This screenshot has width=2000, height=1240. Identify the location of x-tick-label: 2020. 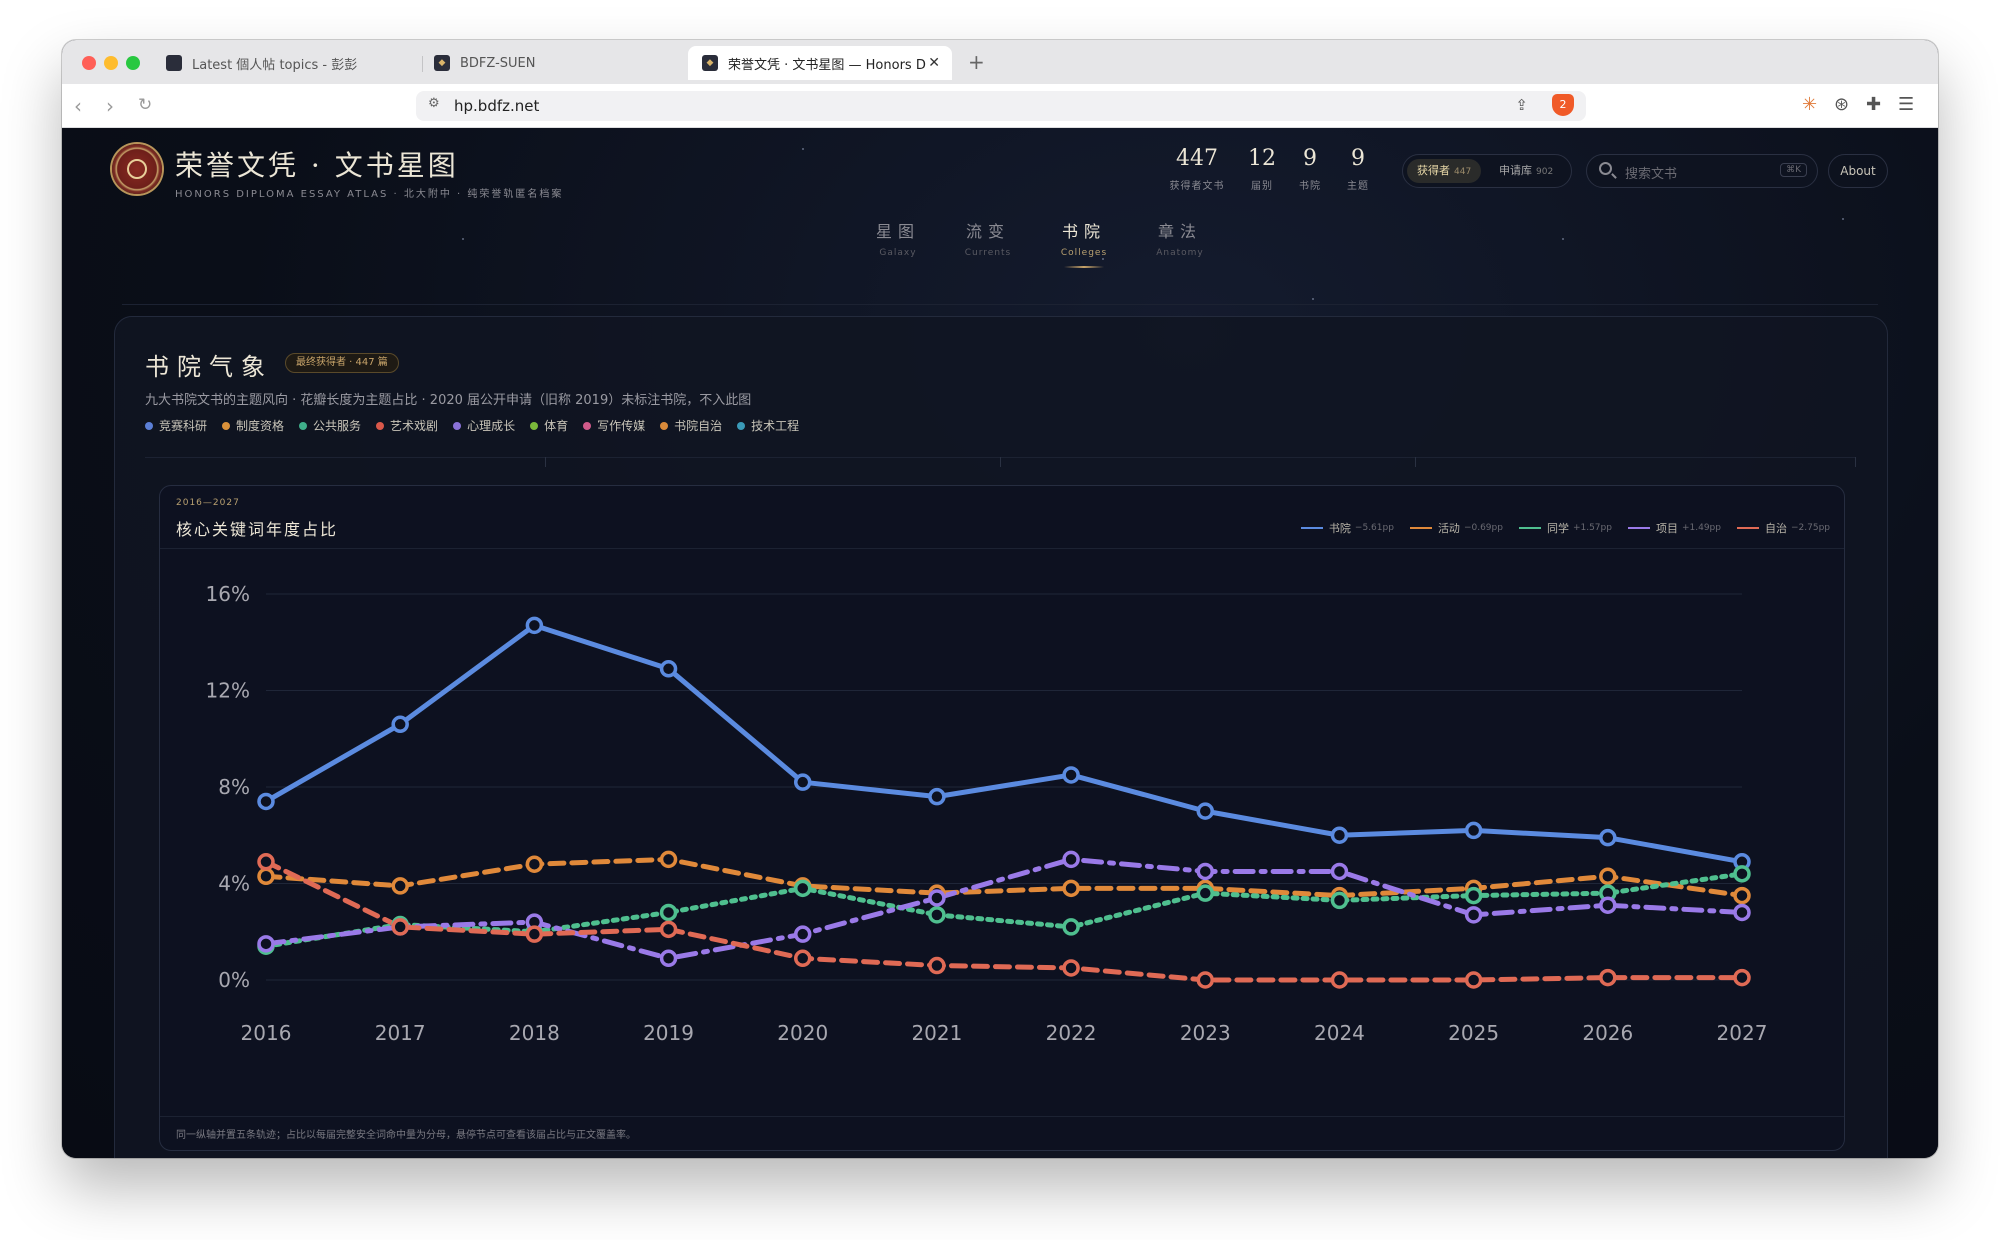
(802, 1033).